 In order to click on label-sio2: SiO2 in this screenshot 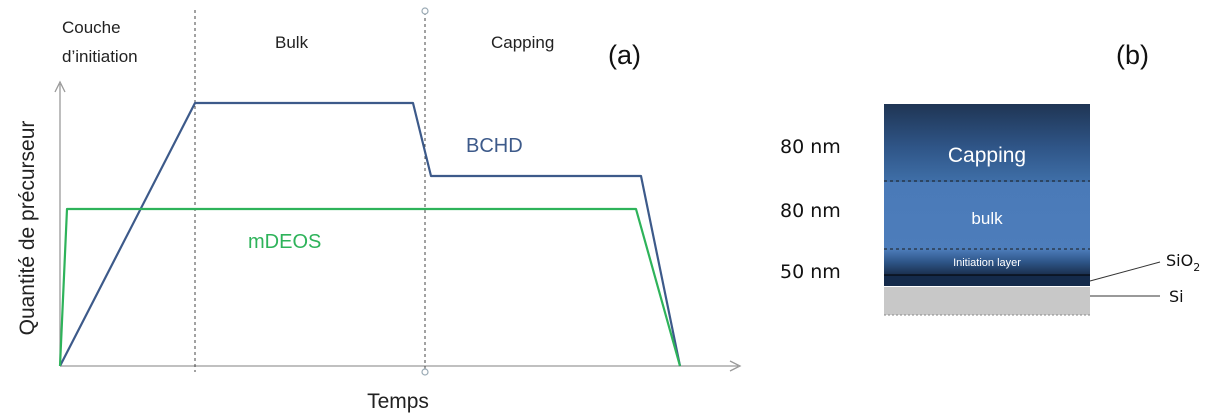, I will do `click(1183, 262)`.